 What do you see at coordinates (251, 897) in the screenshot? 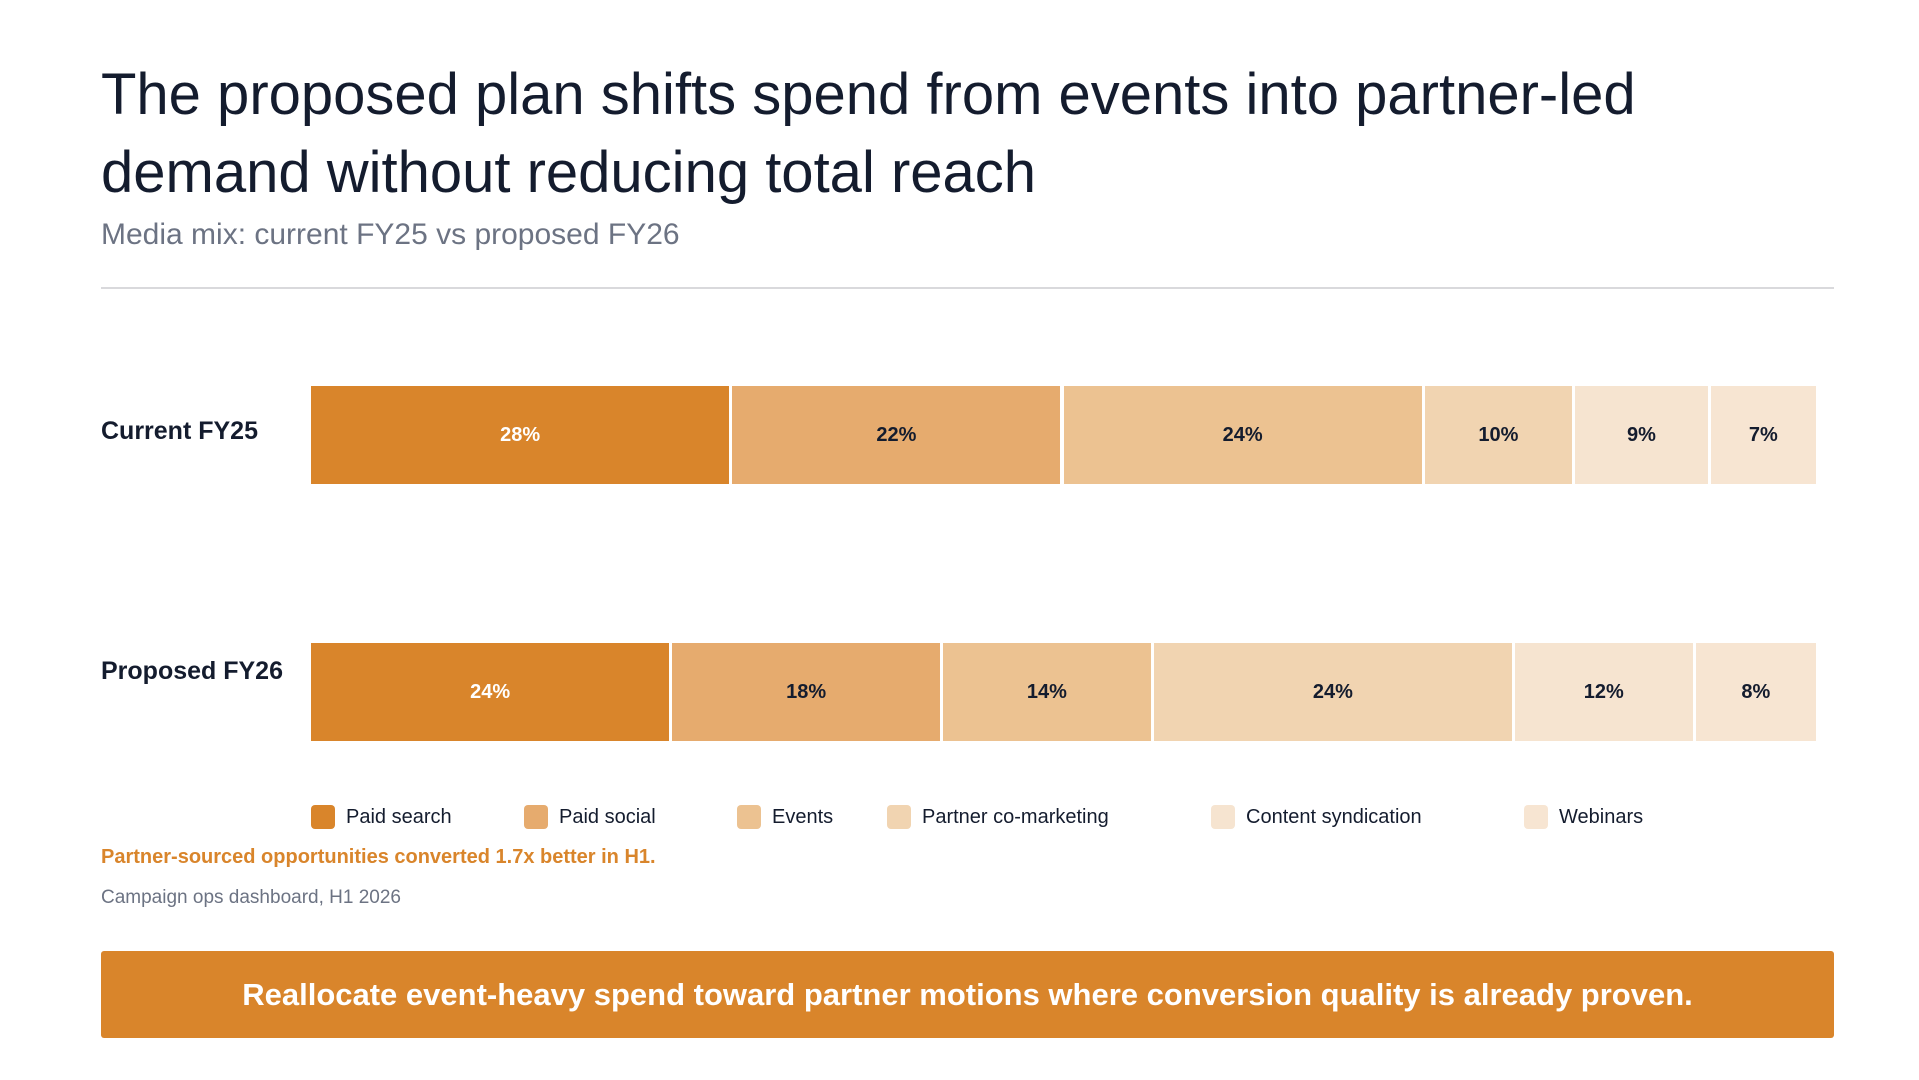
I see `source-note: Campaign ops dashboard, H1 2026` at bounding box center [251, 897].